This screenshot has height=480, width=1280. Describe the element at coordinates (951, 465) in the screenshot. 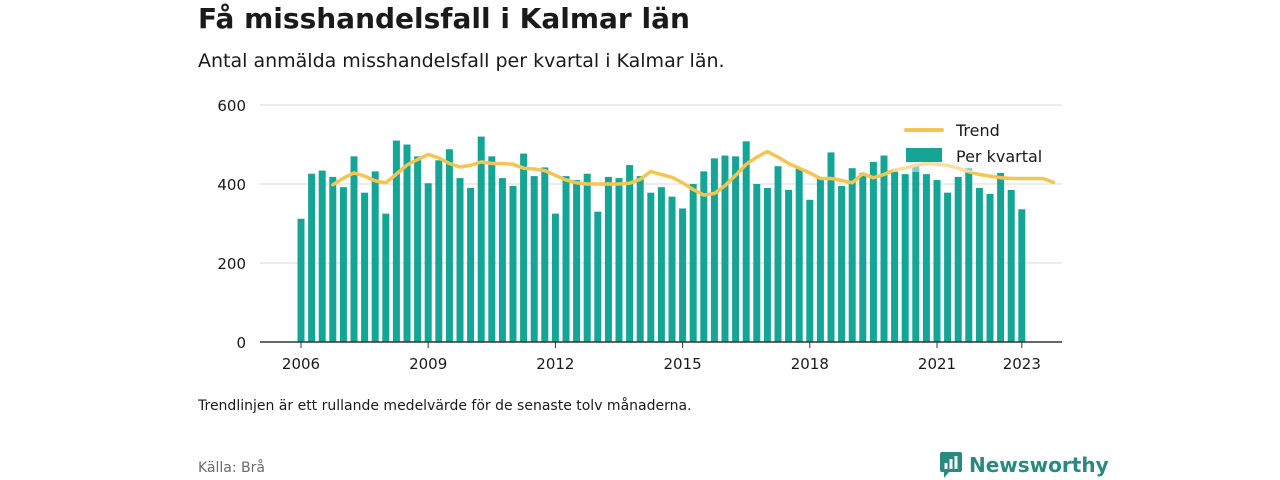

I see `newsworthy-logo-icon` at that location.